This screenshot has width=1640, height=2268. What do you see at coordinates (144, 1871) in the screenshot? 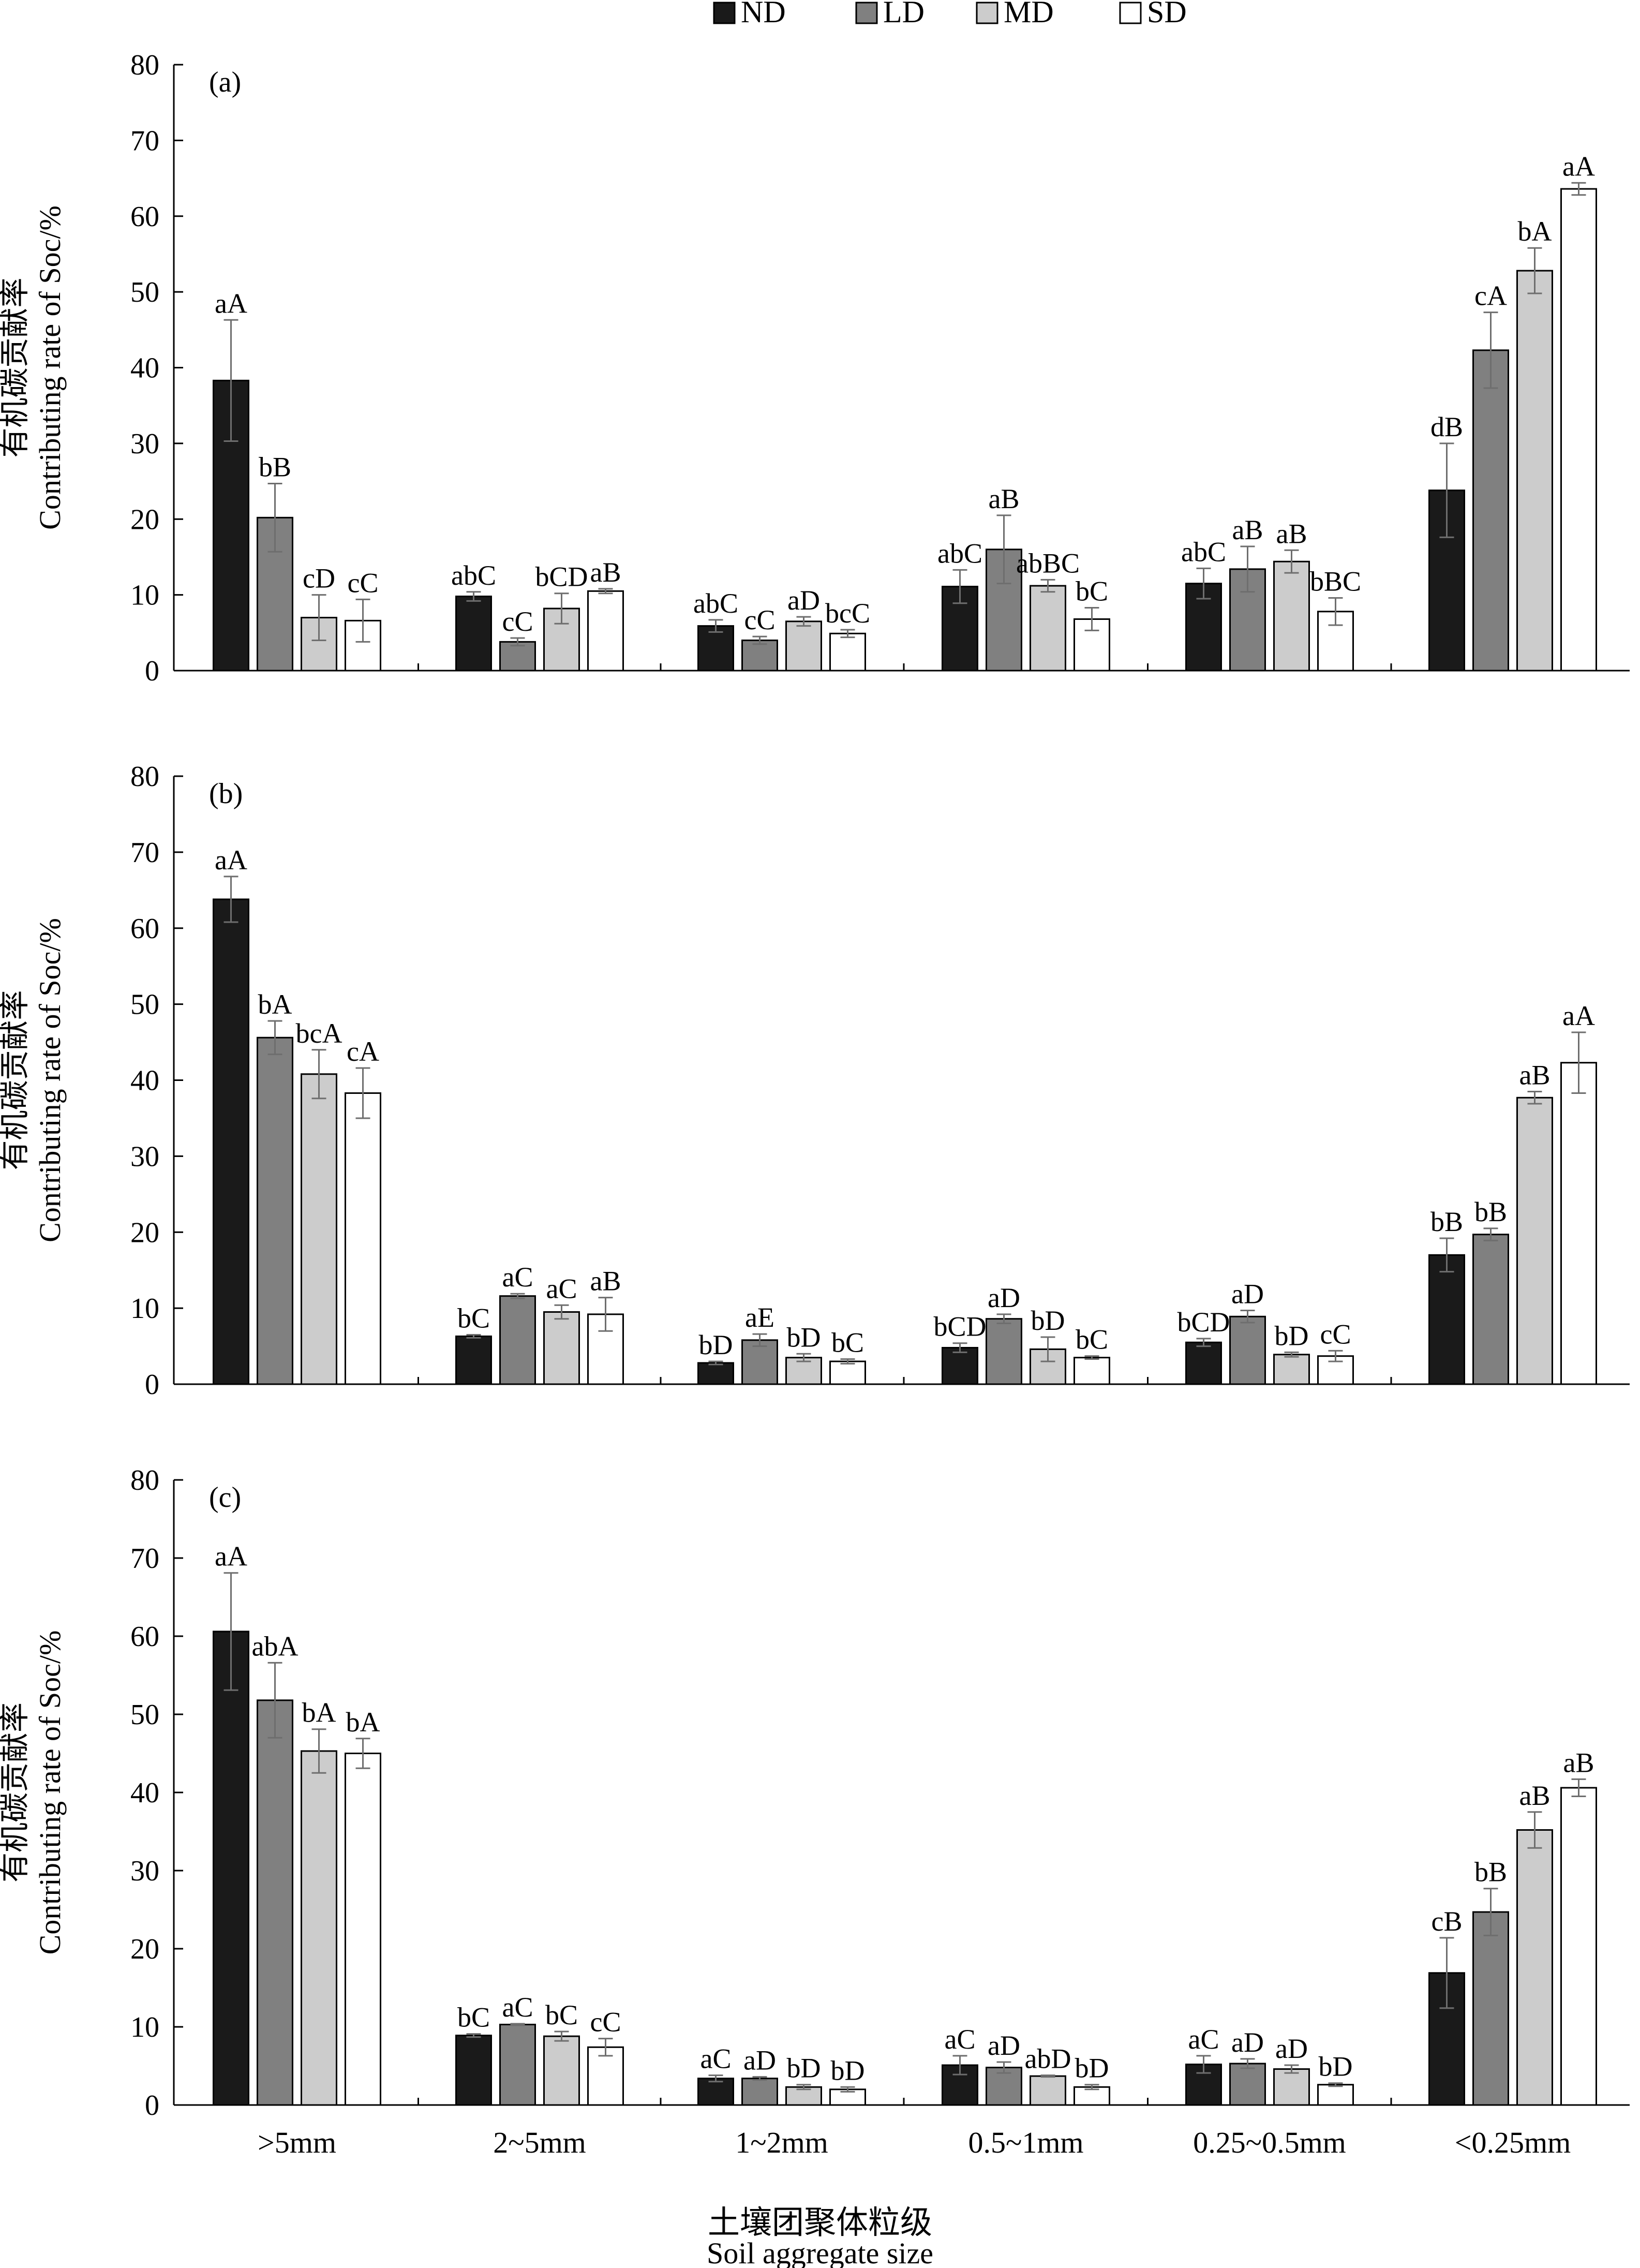
I see `y-tick-label: 30` at bounding box center [144, 1871].